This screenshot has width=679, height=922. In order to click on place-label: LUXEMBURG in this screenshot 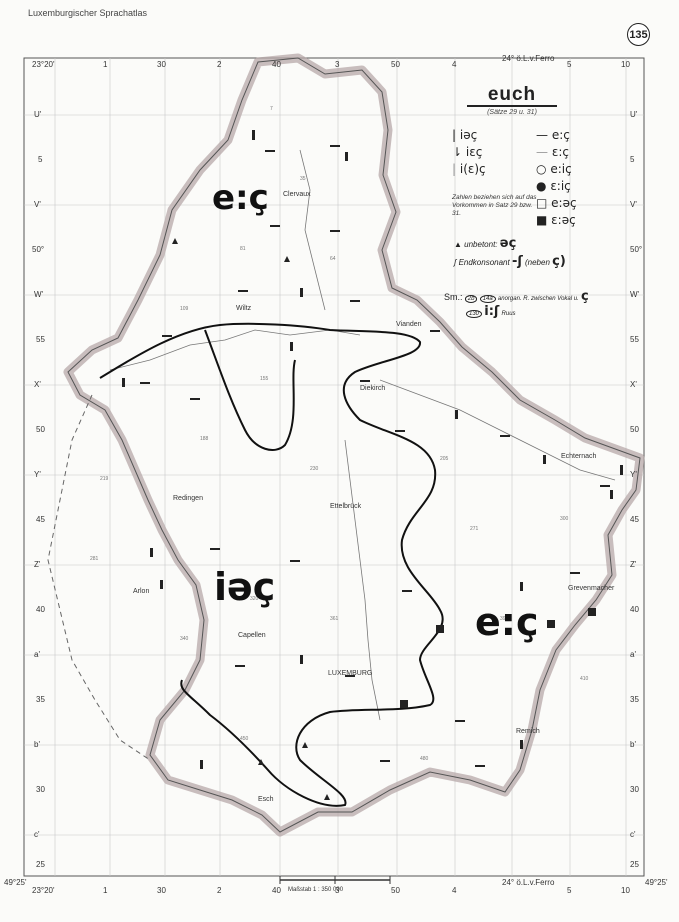, I will do `click(350, 673)`.